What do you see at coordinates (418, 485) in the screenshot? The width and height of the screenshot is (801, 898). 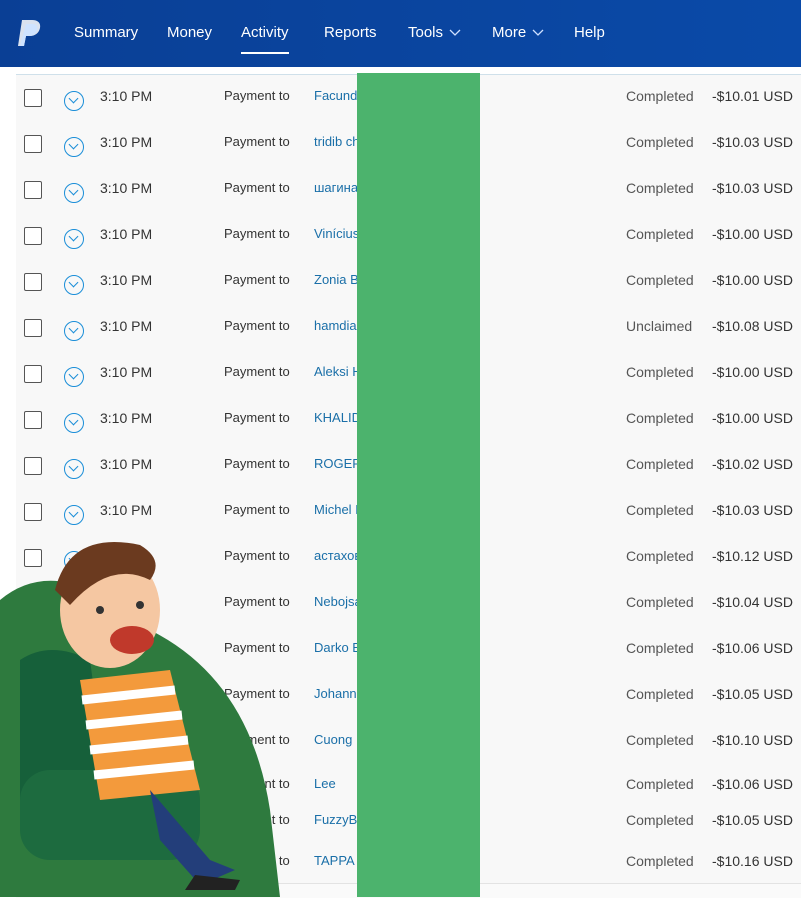 I see `redaction-overlay` at bounding box center [418, 485].